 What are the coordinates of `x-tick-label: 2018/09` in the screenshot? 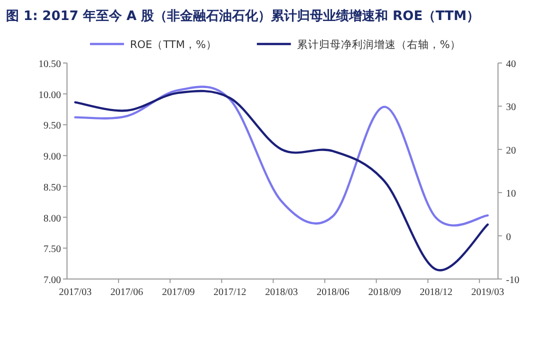 It's located at (384, 292).